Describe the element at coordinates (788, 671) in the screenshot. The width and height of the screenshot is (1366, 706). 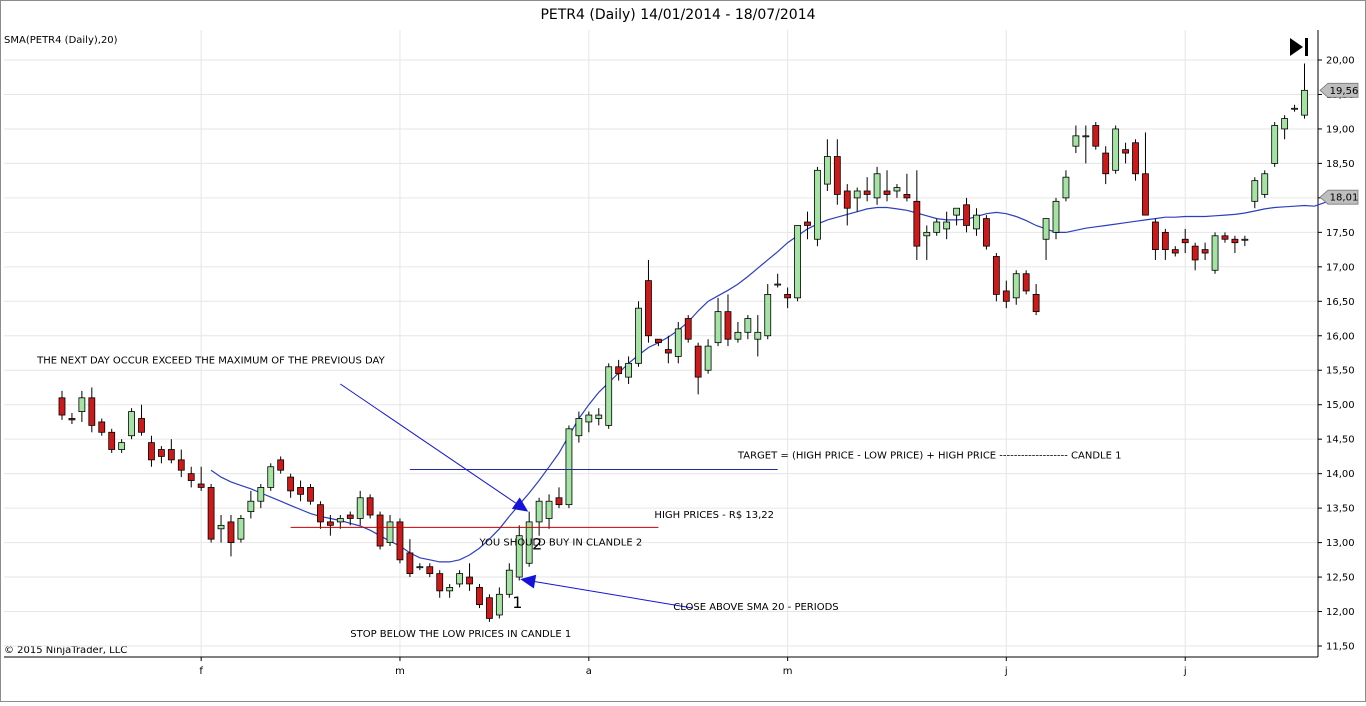
I see `x-tick-label: m` at that location.